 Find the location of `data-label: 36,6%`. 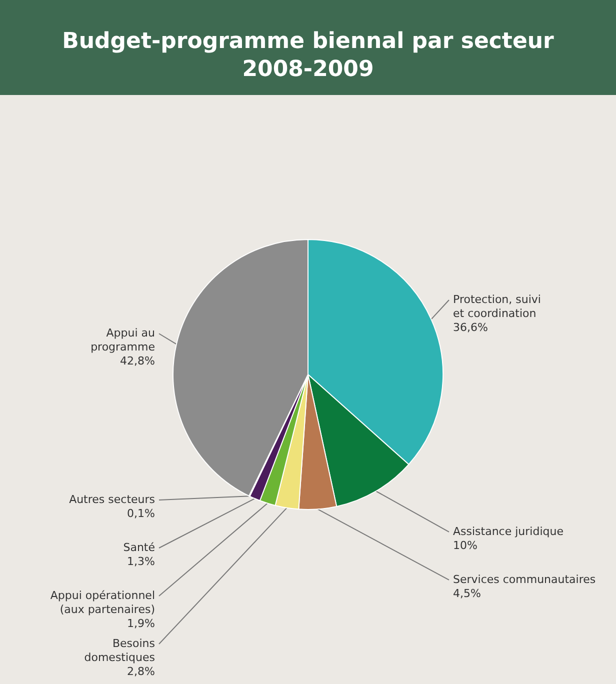

data-label: 36,6% is located at coordinates (470, 327).